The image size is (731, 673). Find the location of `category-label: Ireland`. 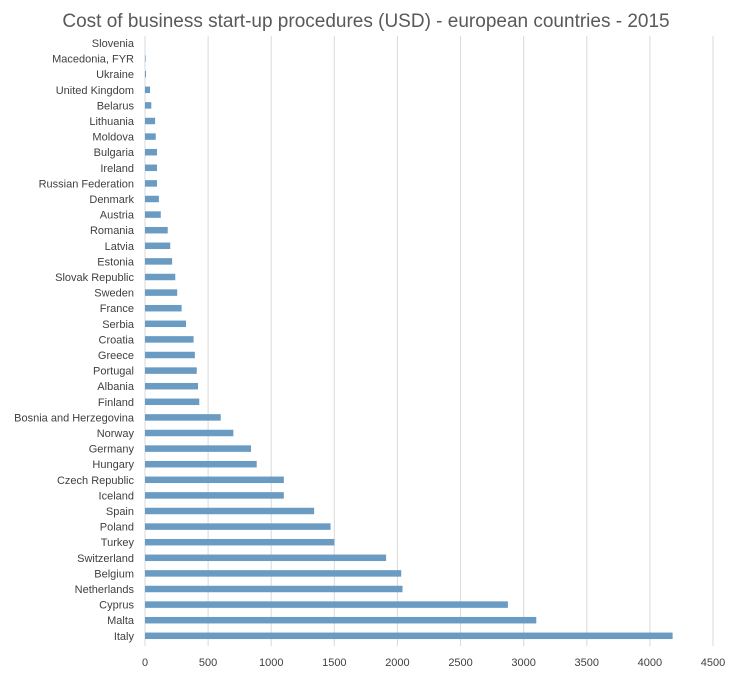

category-label: Ireland is located at coordinates (117, 169).